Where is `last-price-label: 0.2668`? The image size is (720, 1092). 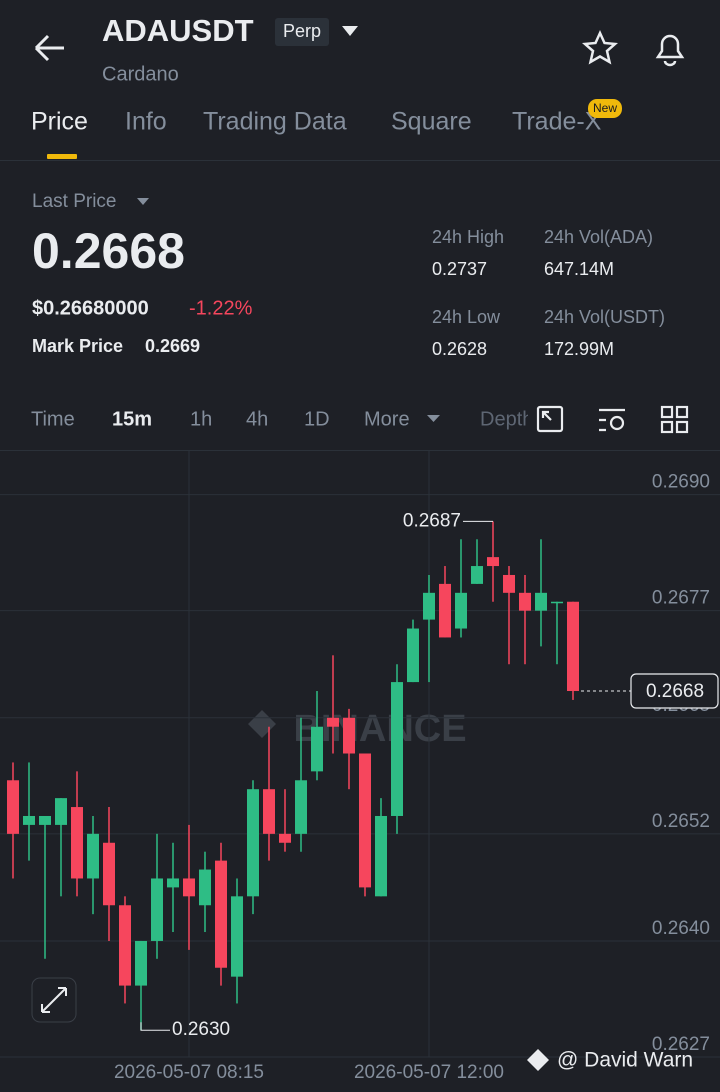
last-price-label: 0.2668 is located at coordinates (675, 691).